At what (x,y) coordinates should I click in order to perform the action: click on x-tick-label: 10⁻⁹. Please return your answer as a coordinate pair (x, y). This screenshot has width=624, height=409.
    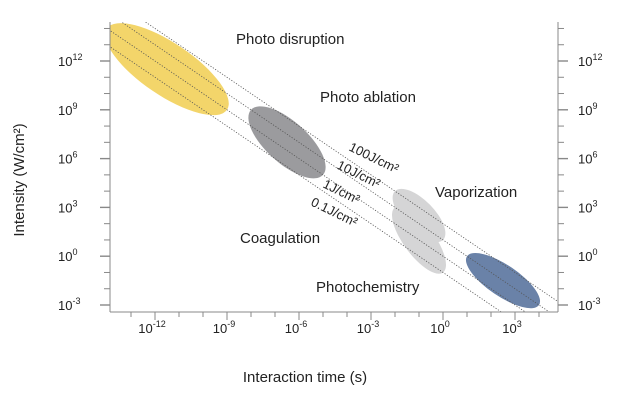
    Looking at the image, I should click on (224, 327).